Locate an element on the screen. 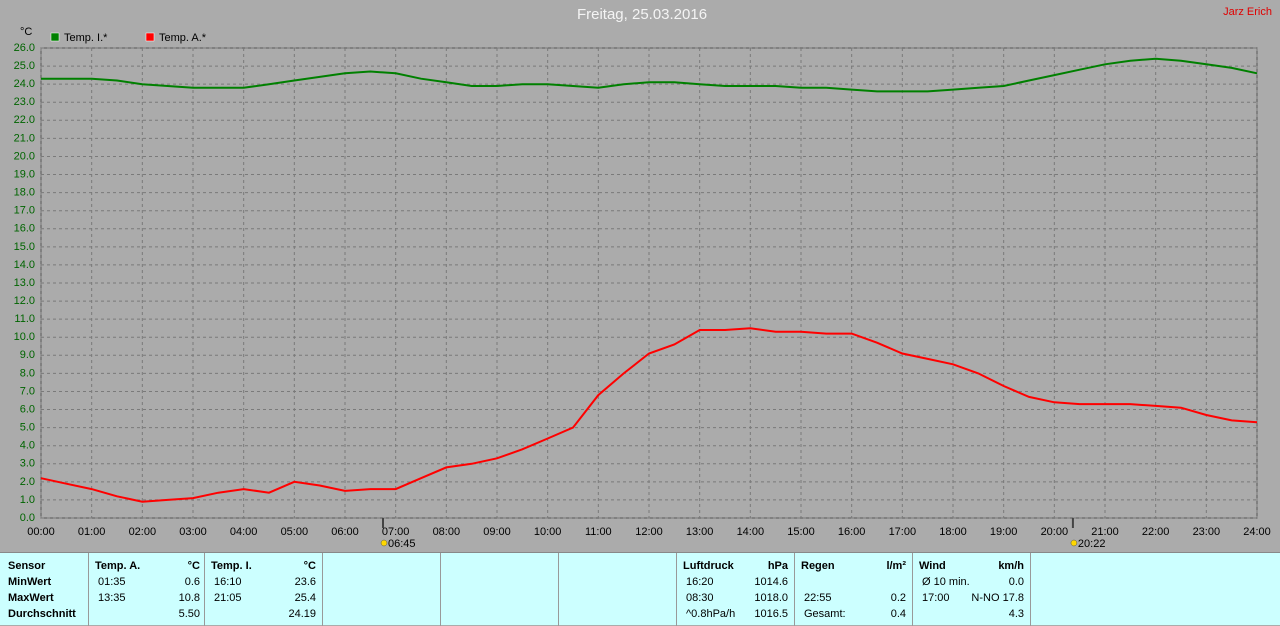  y-tick-label: 19.0 is located at coordinates (24, 174).